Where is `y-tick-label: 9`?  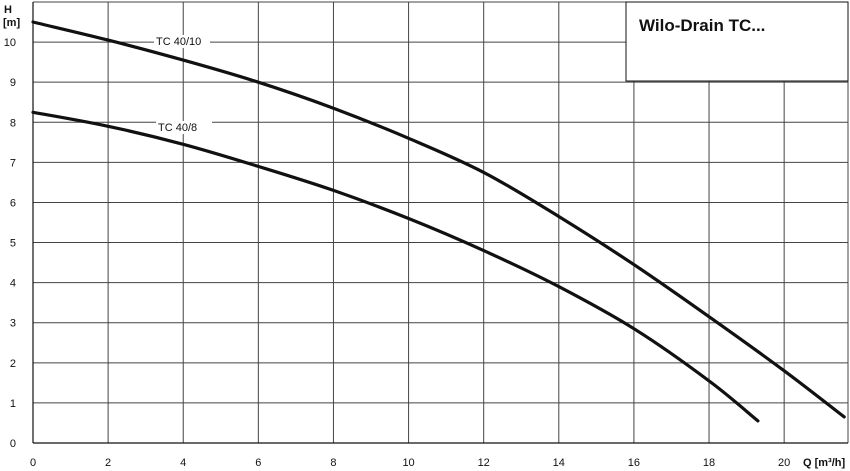 y-tick-label: 9 is located at coordinates (13, 83).